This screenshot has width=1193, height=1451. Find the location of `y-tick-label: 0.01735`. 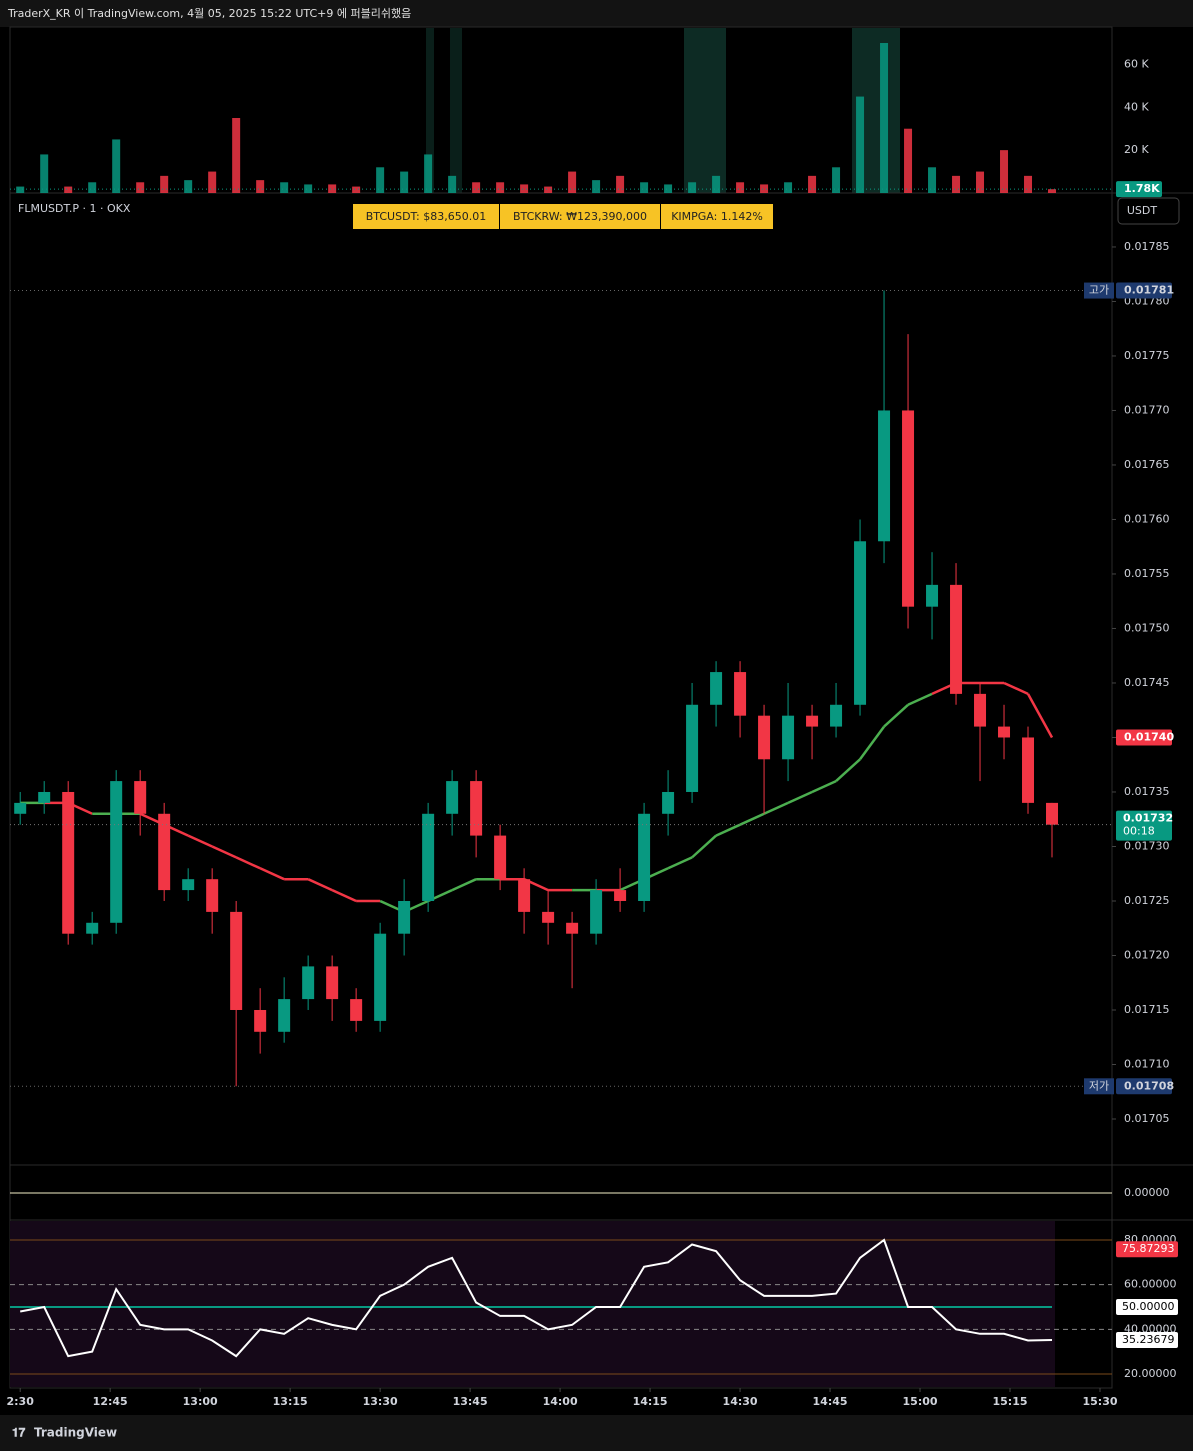

y-tick-label: 0.01735 is located at coordinates (1147, 791).